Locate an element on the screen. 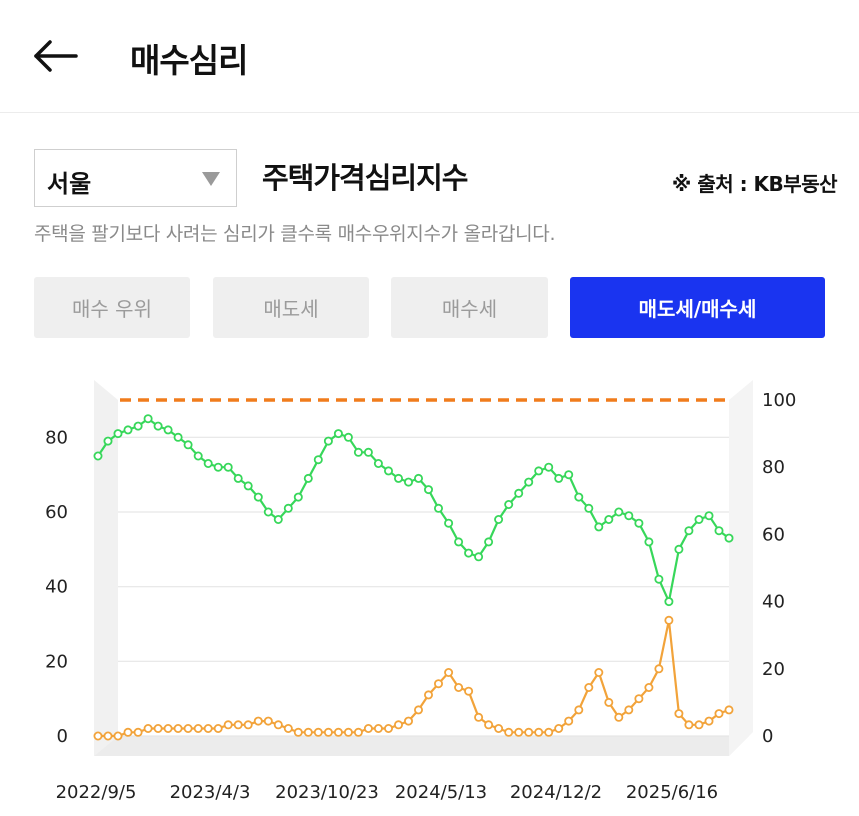 The height and width of the screenshot is (816, 859). x-tick-label: 2022/9/5 is located at coordinates (96, 792).